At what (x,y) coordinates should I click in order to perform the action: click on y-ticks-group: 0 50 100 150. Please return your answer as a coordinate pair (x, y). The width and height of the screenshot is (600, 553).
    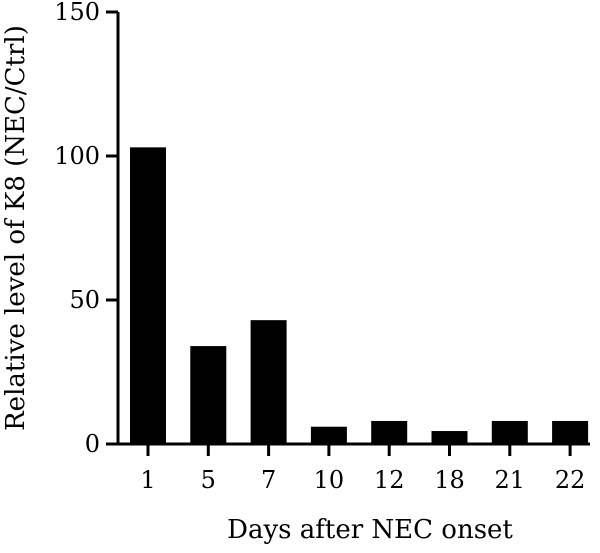
    Looking at the image, I should click on (86, 229).